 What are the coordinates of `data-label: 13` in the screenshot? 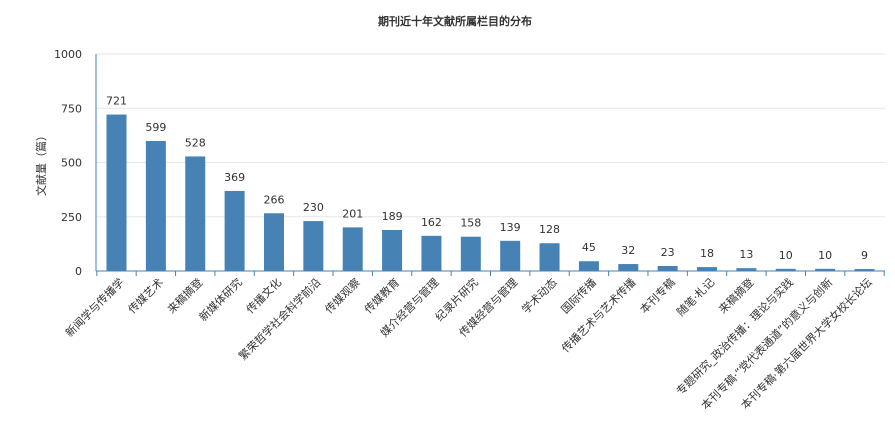 It's located at (746, 254).